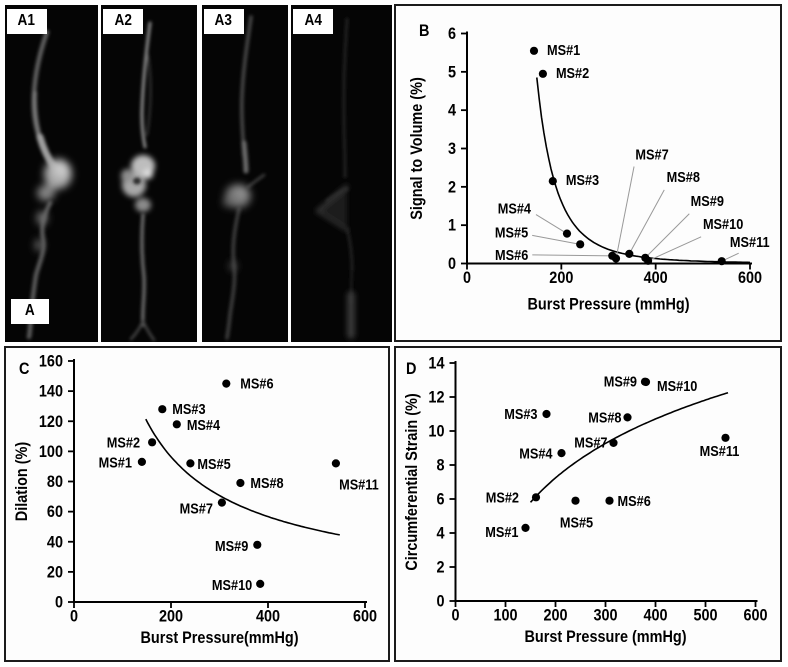  What do you see at coordinates (452, 72) in the screenshot?
I see `y-tick-label: 5` at bounding box center [452, 72].